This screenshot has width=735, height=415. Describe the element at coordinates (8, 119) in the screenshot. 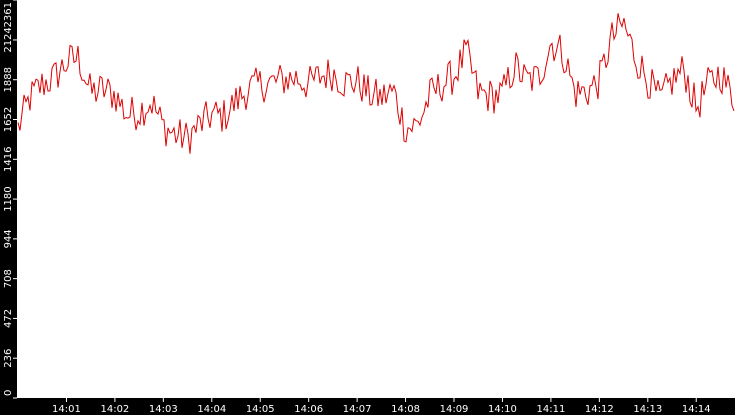

I see `y-tick-label: 1652` at that location.